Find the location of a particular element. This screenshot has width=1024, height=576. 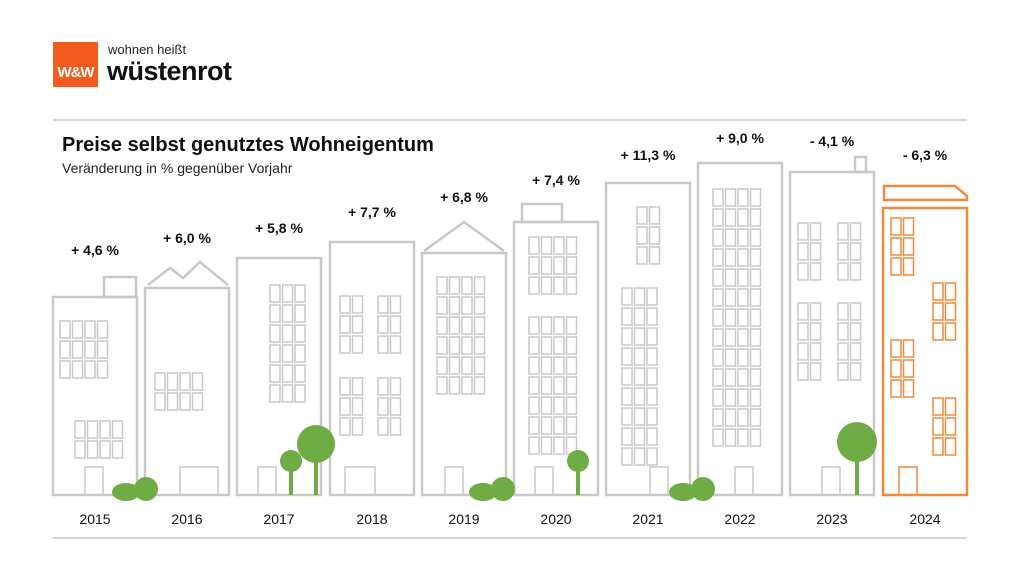

year-label-2021: 2021 is located at coordinates (647, 519).